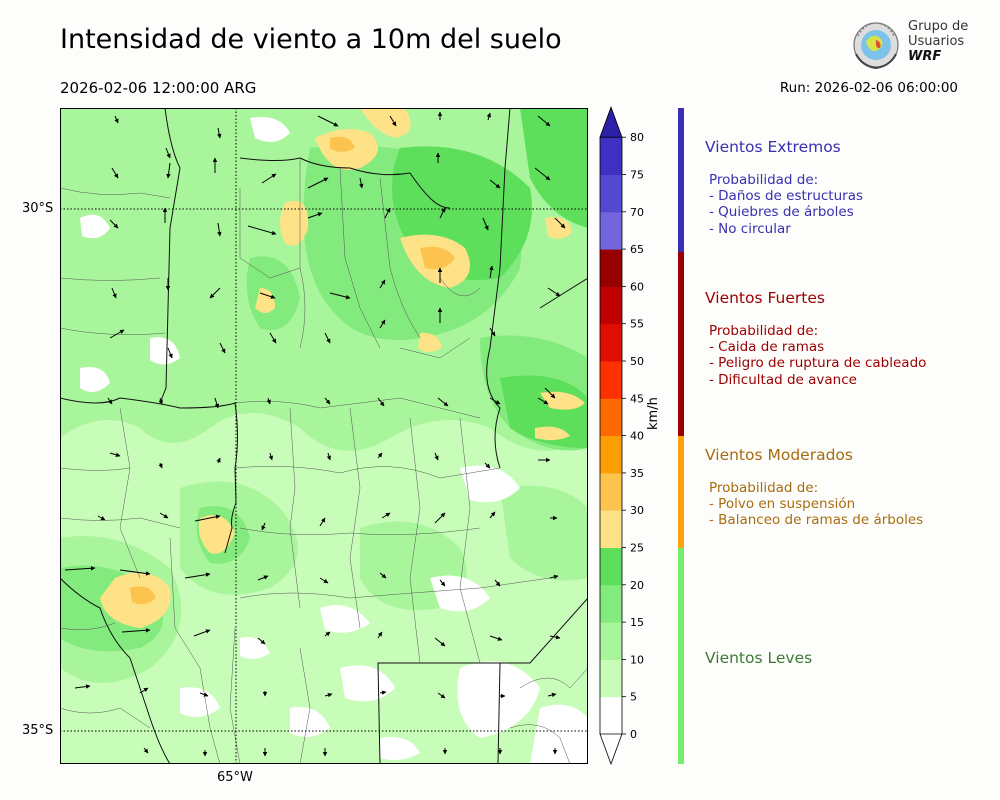 Image resolution: width=1000 pixels, height=800 pixels. I want to click on colorbar-units: km/h, so click(653, 413).